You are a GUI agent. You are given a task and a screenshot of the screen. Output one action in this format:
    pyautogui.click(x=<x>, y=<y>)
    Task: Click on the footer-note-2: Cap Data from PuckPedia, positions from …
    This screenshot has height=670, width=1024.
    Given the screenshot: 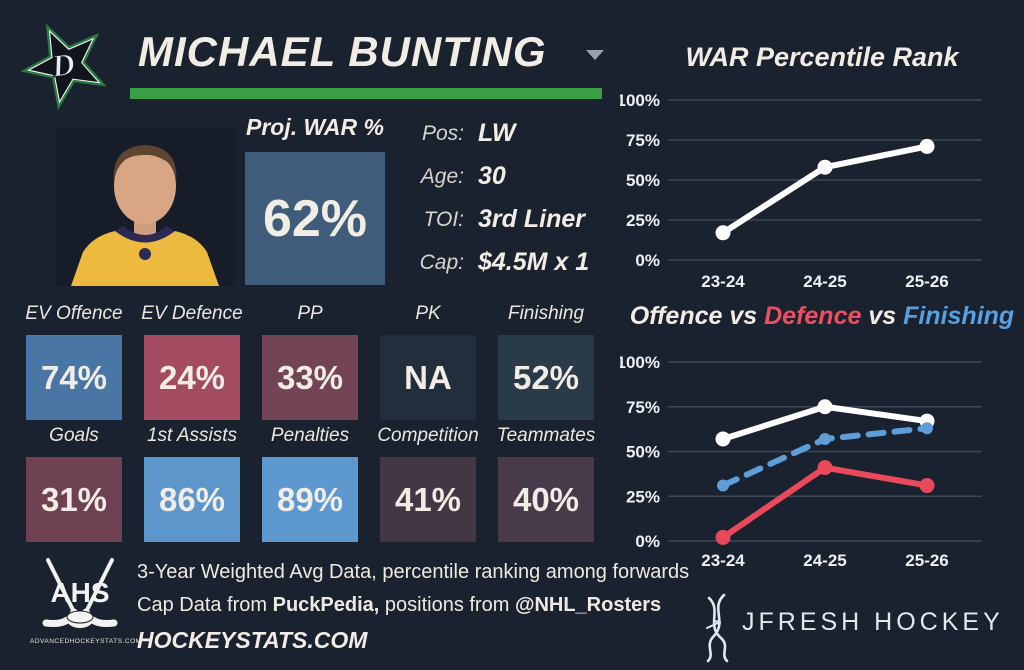 What is the action you would take?
    pyautogui.click(x=399, y=605)
    